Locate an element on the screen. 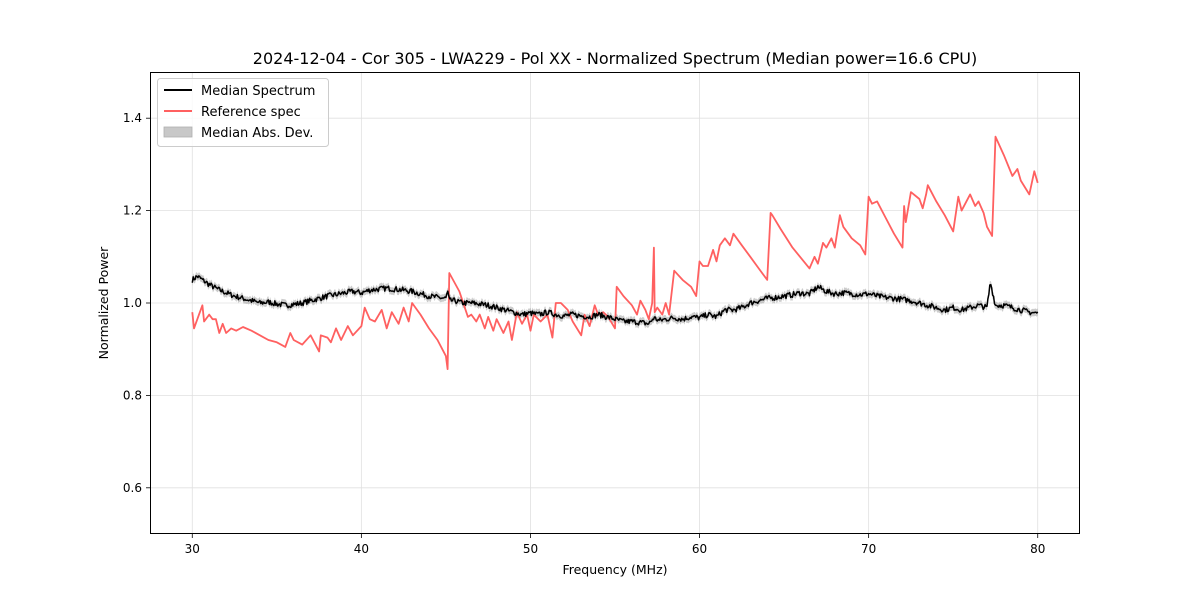 The width and height of the screenshot is (1200, 600). legend-label-reference: Reference spec is located at coordinates (251, 112).